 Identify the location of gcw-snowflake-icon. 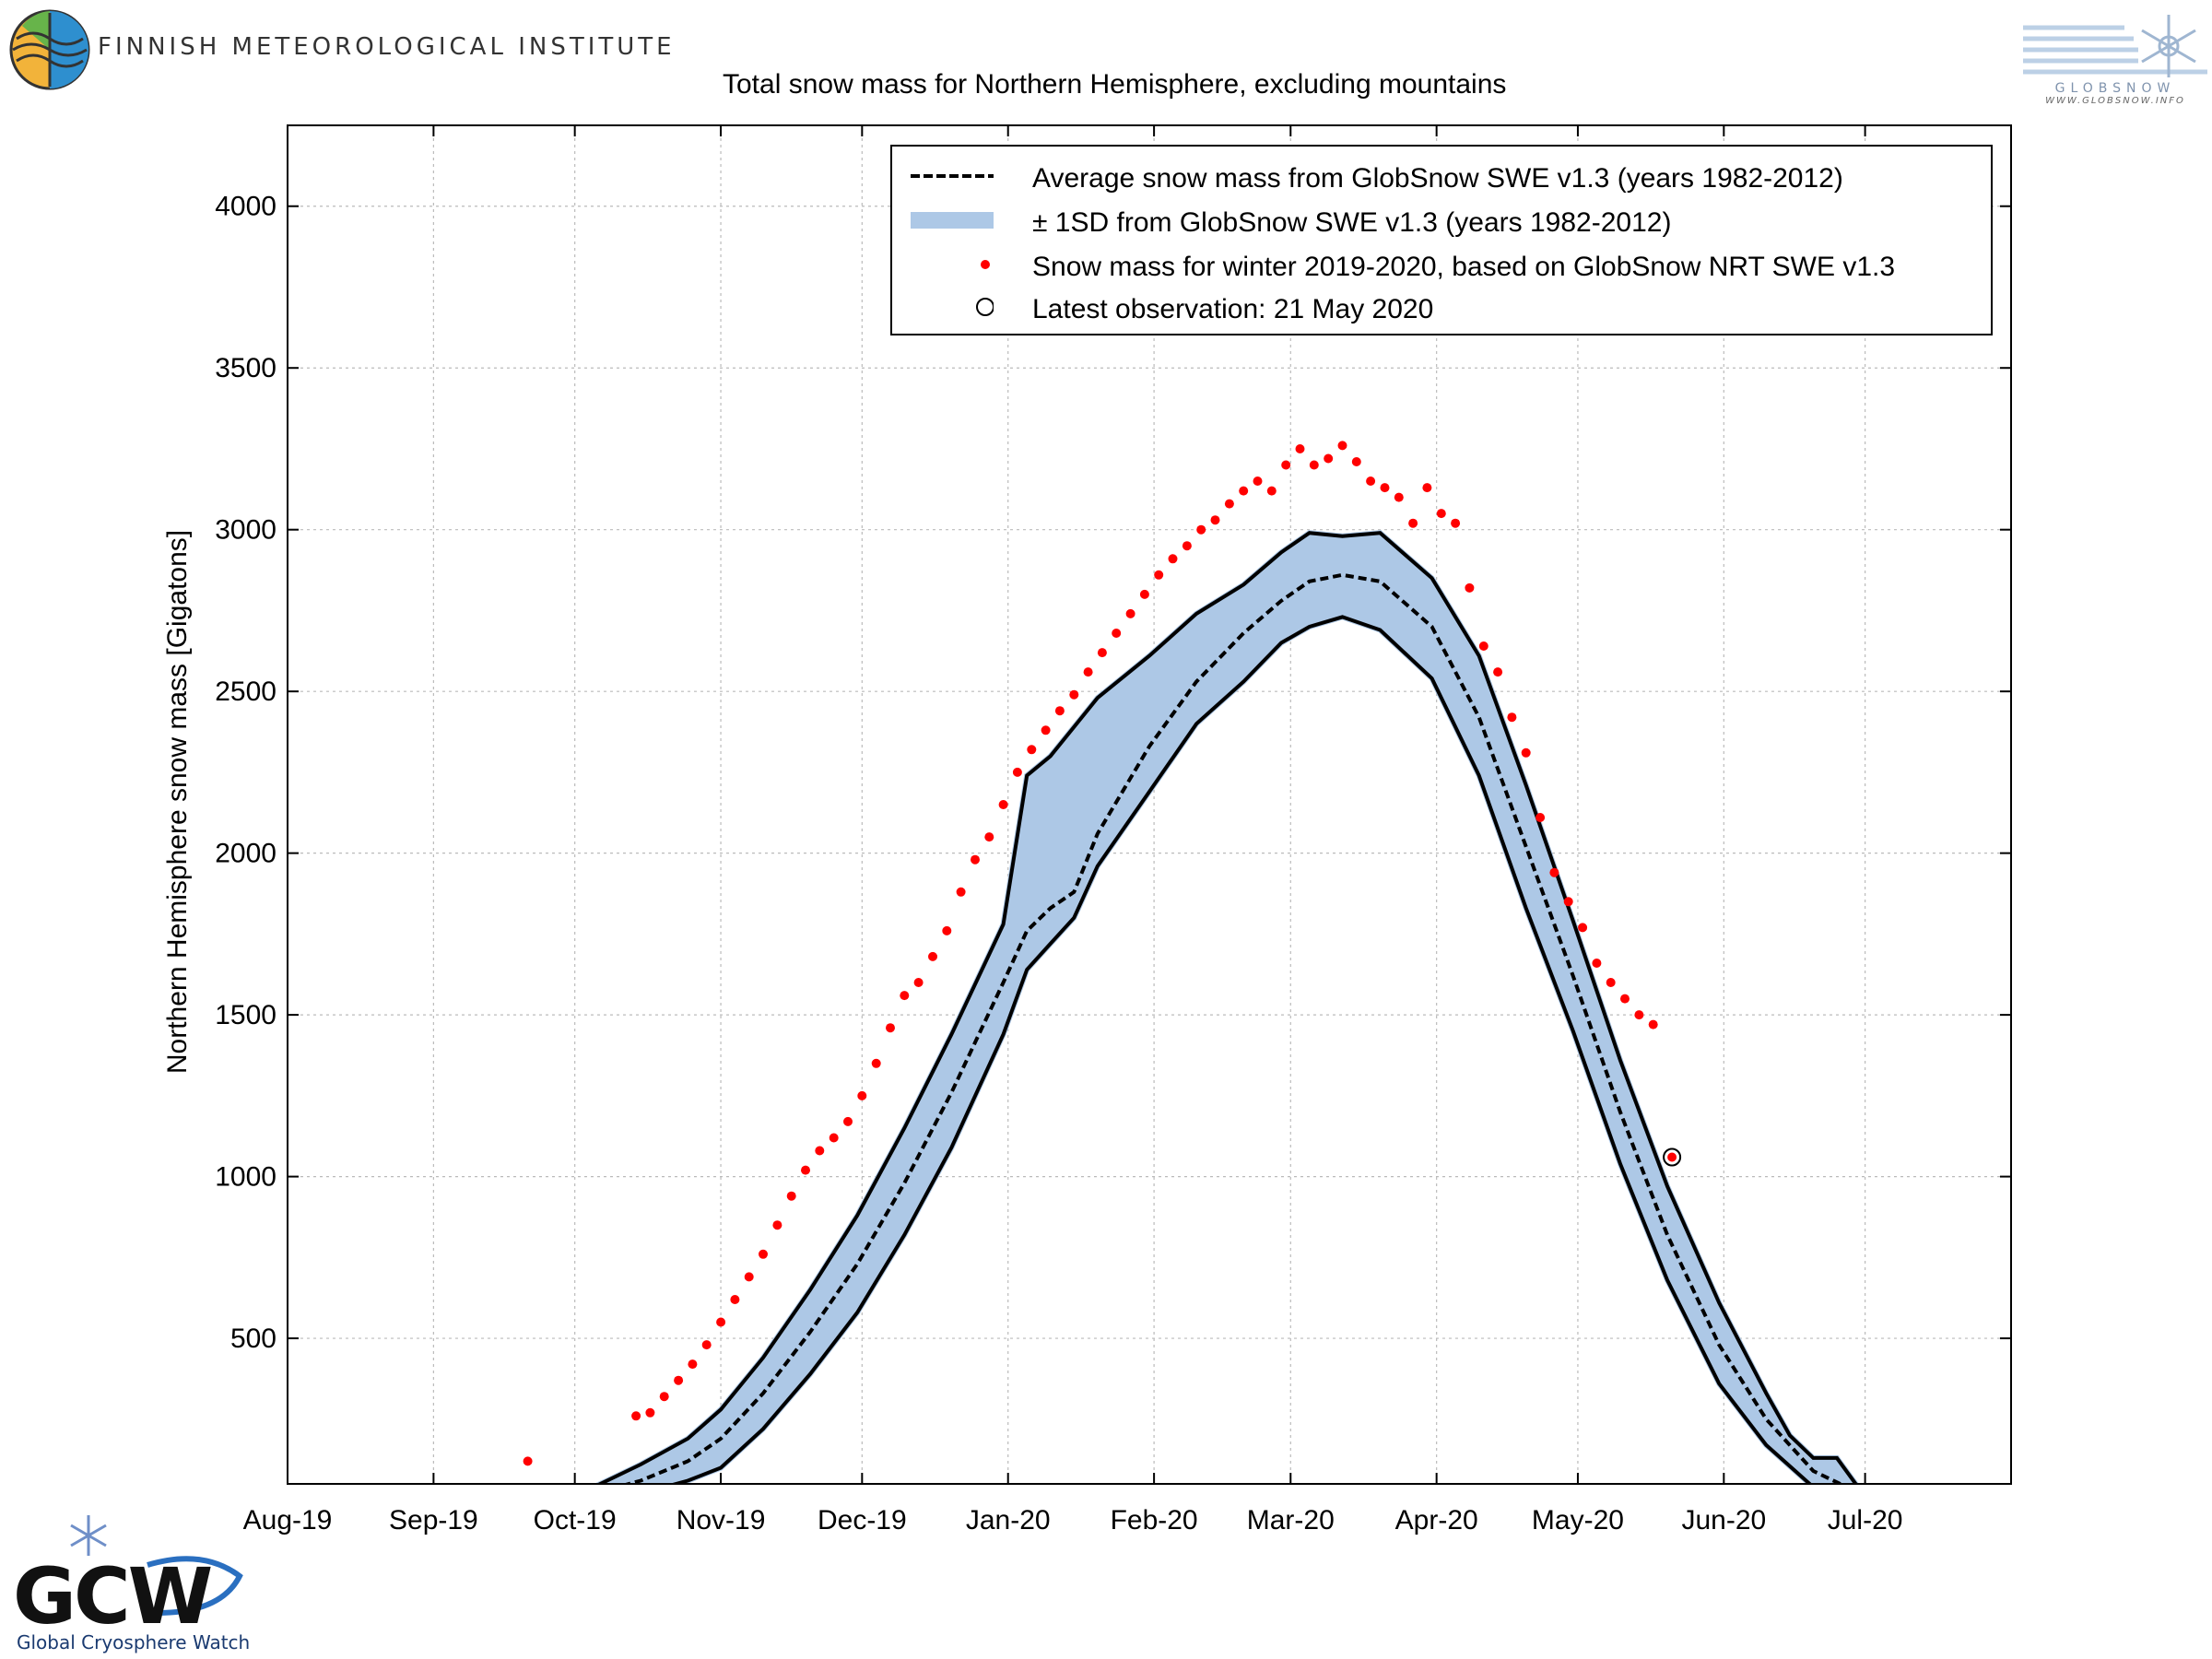
(156, 1565).